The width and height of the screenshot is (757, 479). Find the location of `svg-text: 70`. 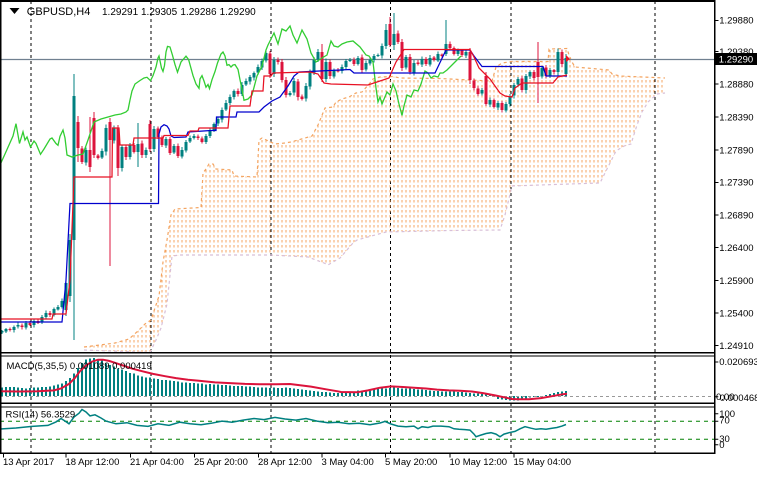

svg-text: 70 is located at coordinates (724, 421).